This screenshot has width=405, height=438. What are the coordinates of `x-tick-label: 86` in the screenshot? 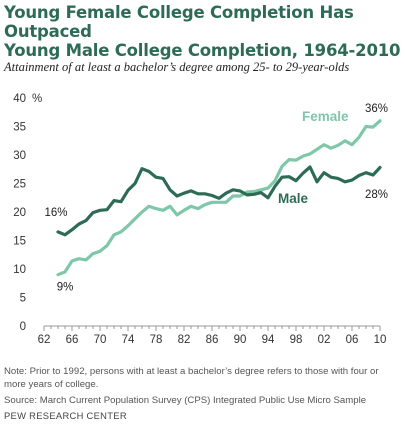 It's located at (212, 340).